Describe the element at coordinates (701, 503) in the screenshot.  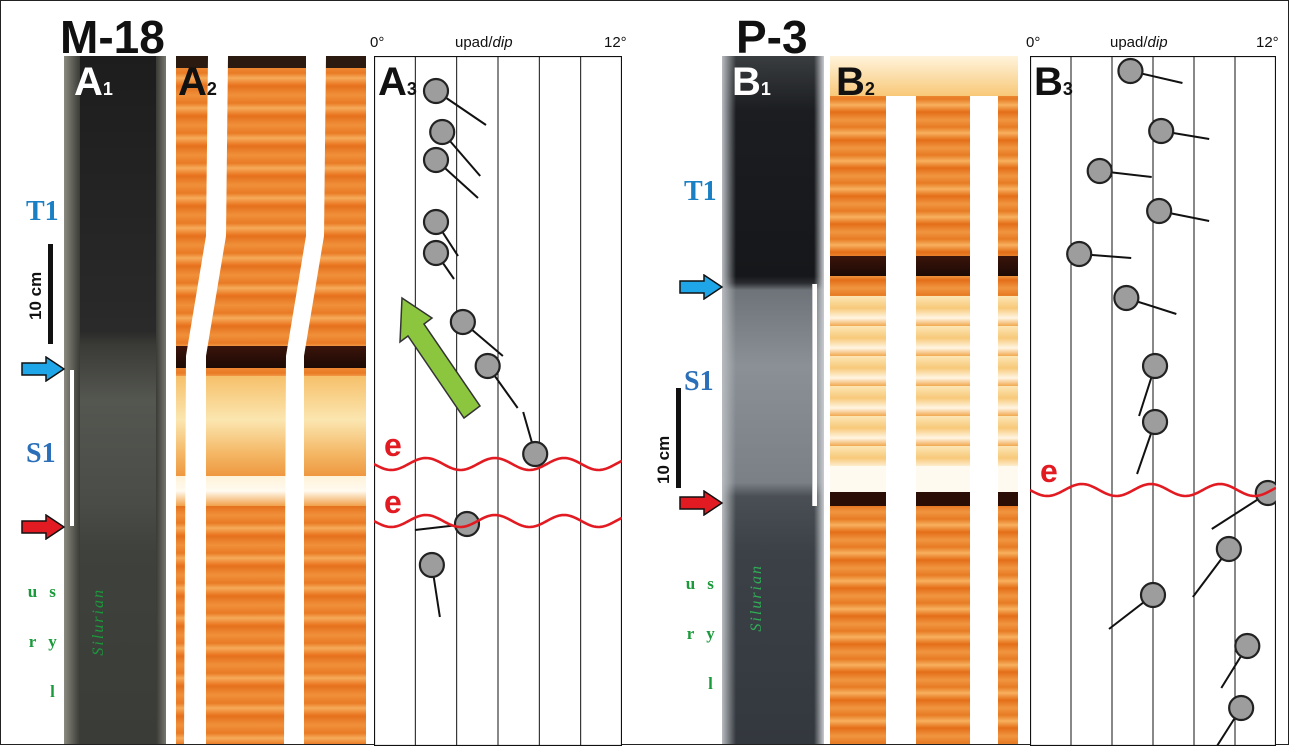
I see `red-arrow-right` at that location.